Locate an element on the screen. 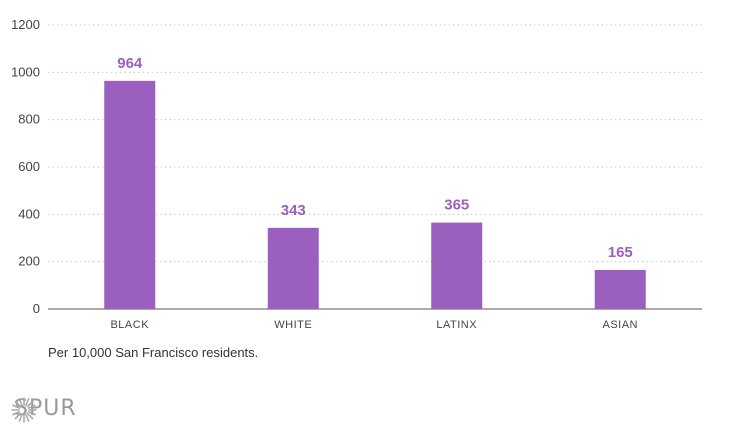  value-label: 343 is located at coordinates (293, 210).